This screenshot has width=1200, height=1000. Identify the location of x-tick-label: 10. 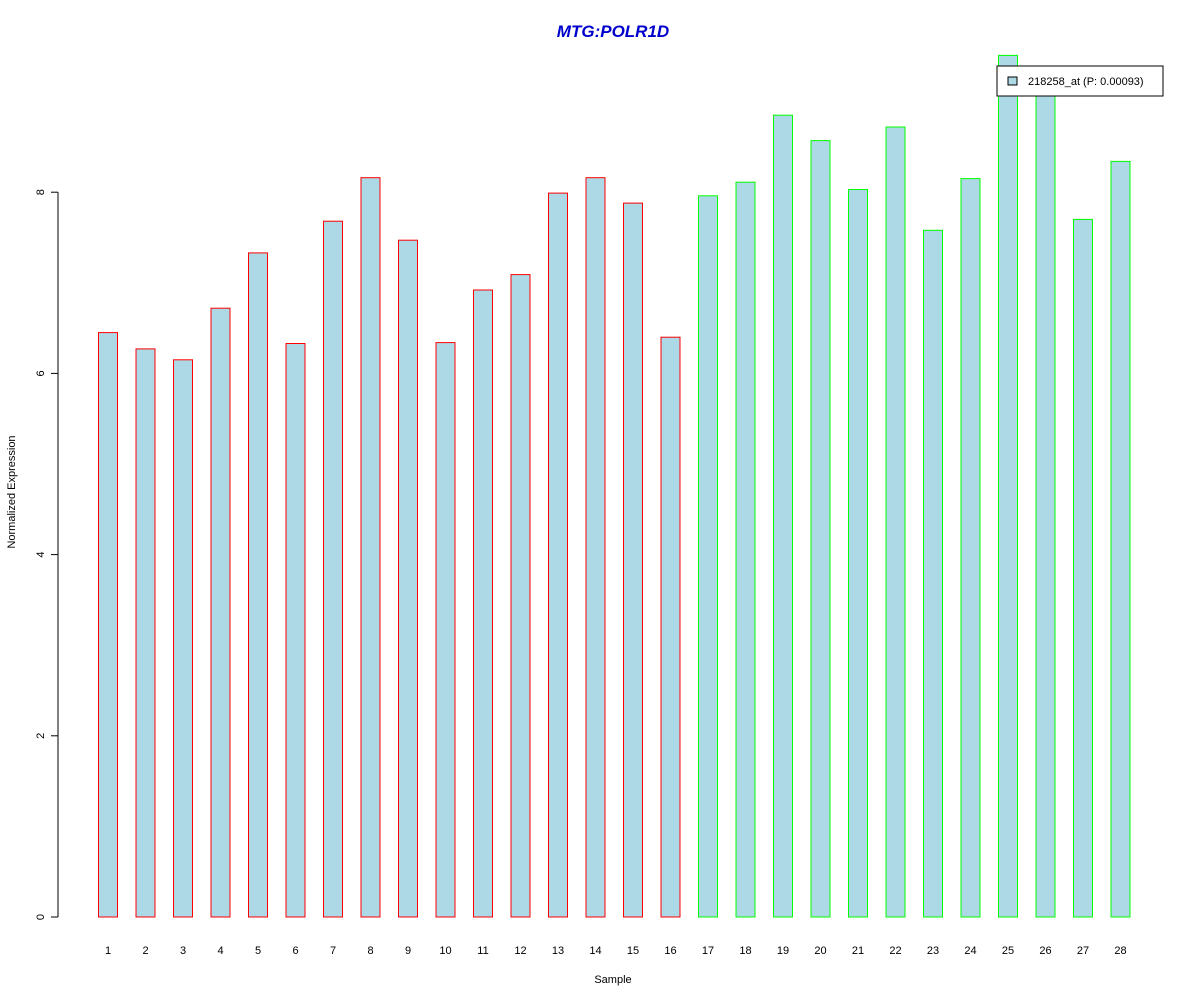
(445, 951).